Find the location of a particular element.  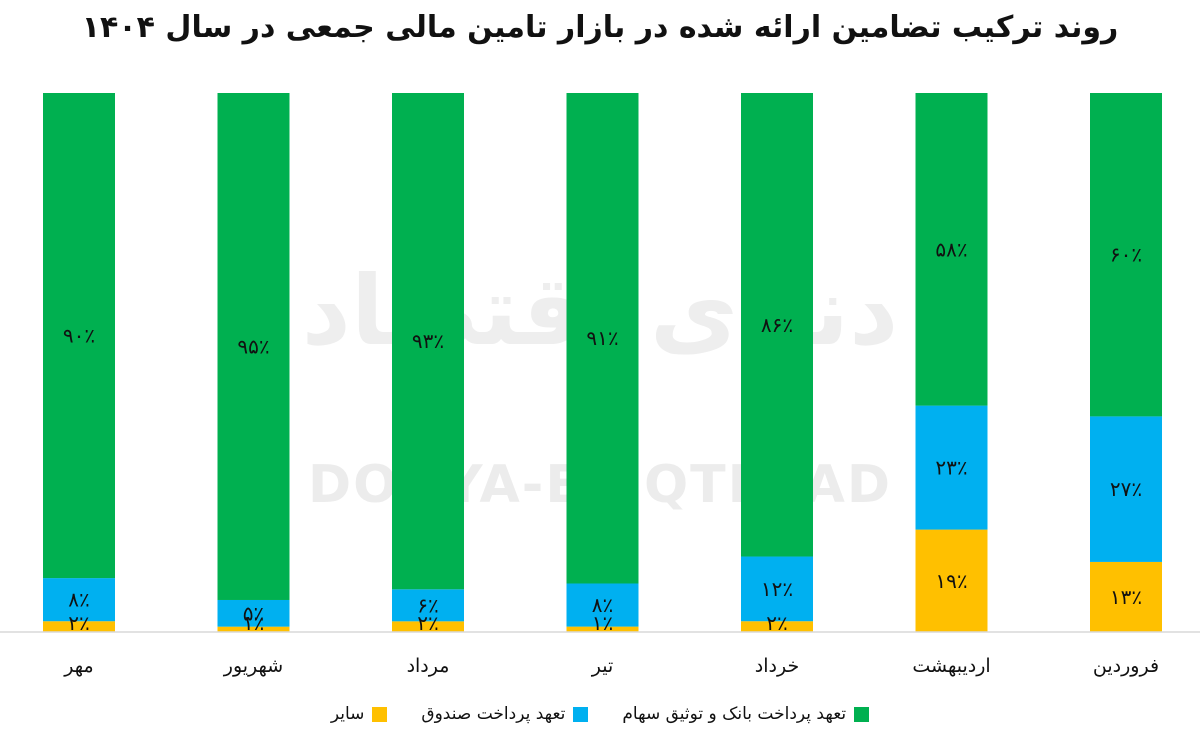

category-label: شهریور is located at coordinates (253, 666).